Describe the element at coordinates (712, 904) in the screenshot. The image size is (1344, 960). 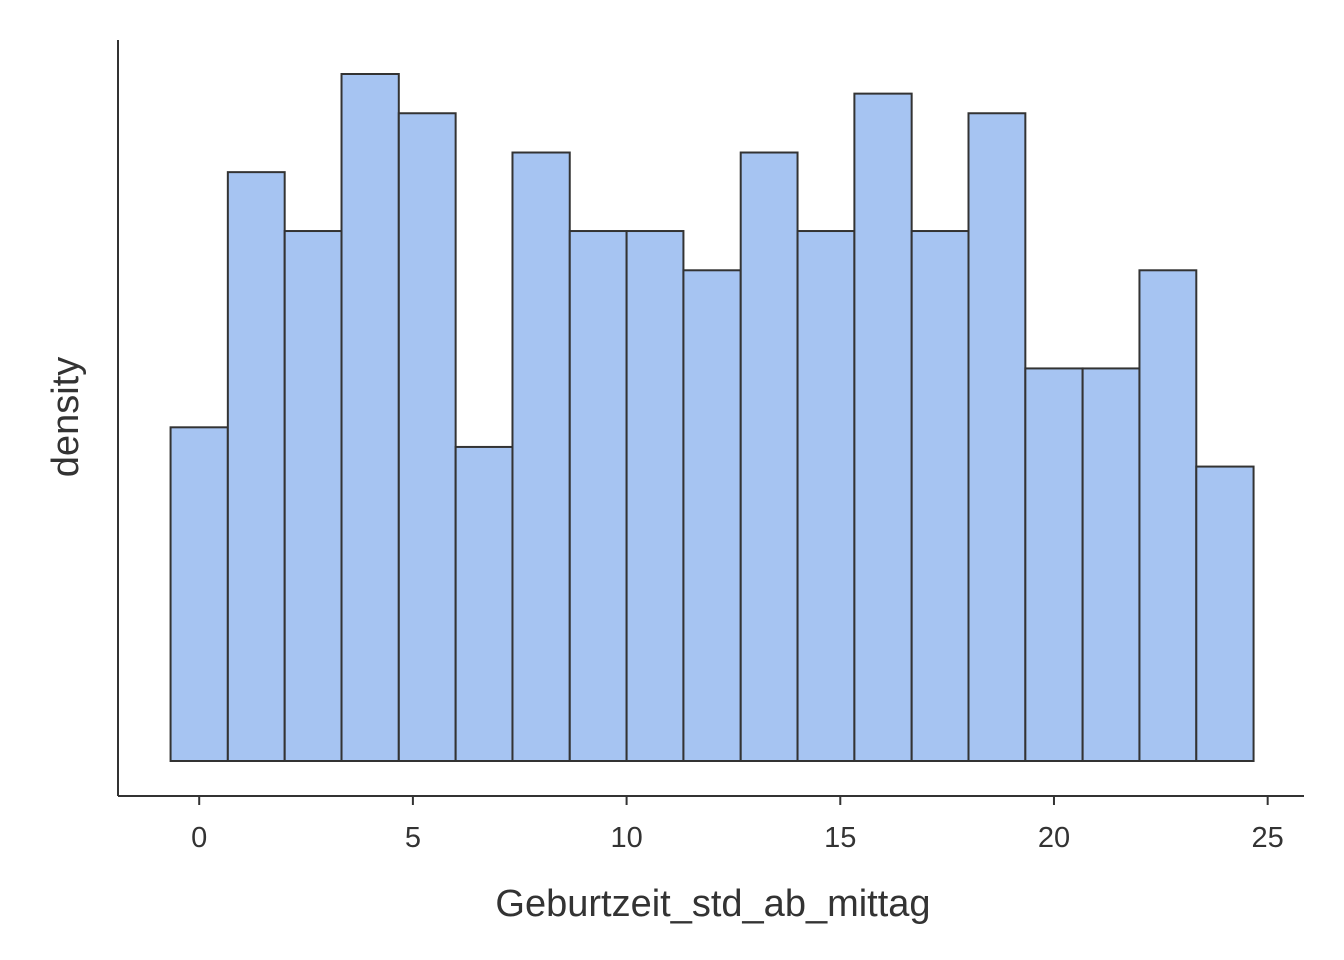
I see `x-axis-title: Geburtzeit_std_ab_mittag` at that location.